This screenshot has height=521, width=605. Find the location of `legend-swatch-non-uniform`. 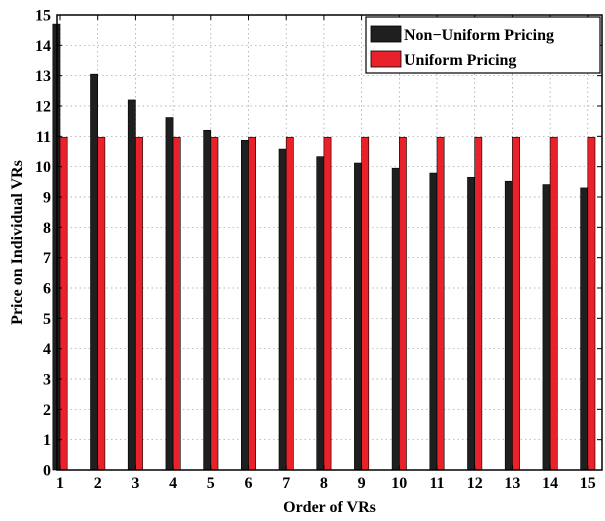

legend-swatch-non-uniform is located at coordinates (386, 34).